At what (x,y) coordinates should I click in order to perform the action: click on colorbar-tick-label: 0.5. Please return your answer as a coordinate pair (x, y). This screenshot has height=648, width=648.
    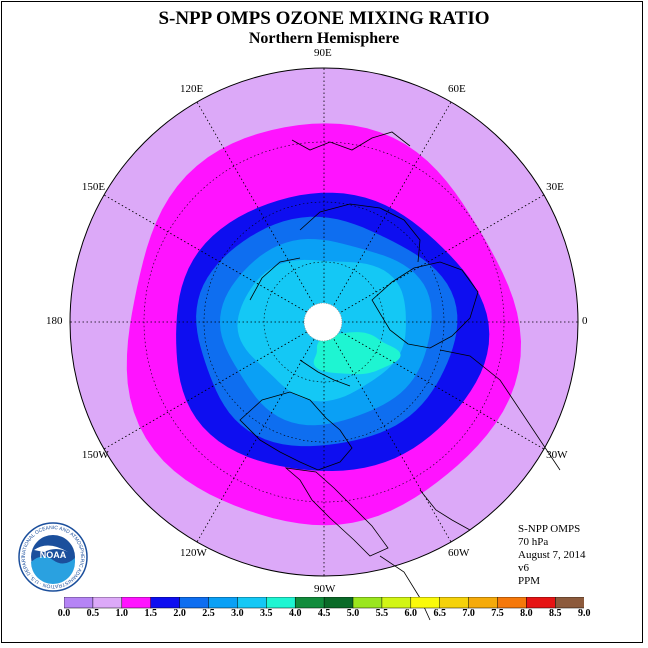
    Looking at the image, I should click on (93, 613).